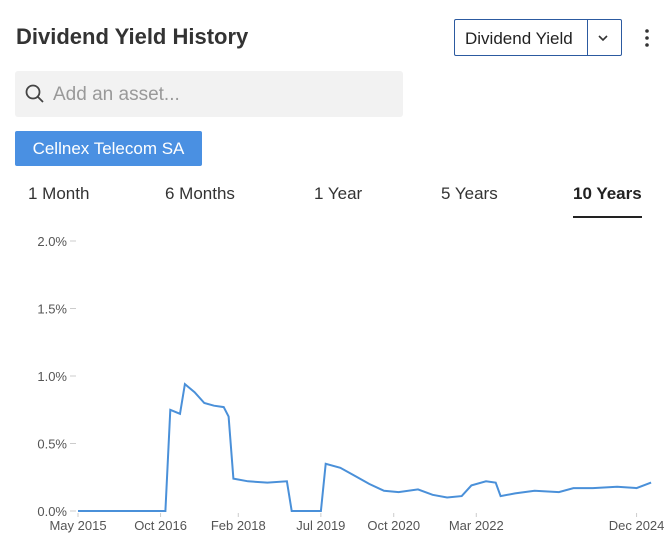  Describe the element at coordinates (607, 201) in the screenshot. I see `range-tab: 10 Years` at that location.